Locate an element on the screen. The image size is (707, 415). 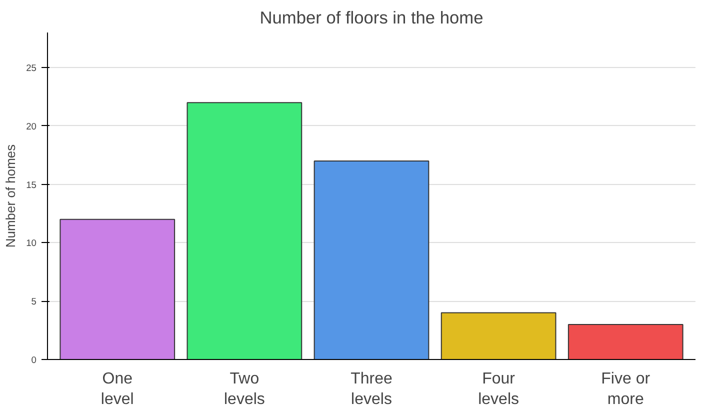
x-tick-label: Three levels is located at coordinates (371, 389).